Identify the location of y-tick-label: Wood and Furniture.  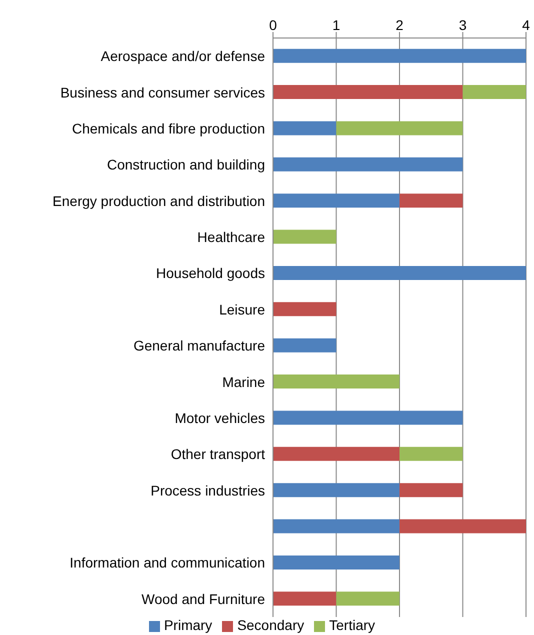
(204, 598).